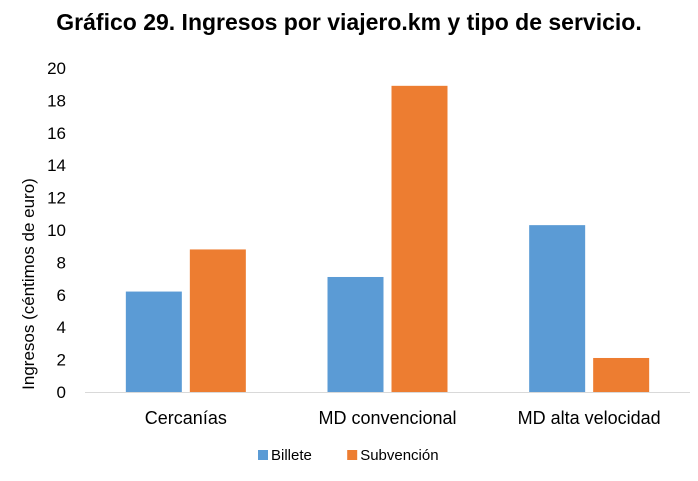 This screenshot has width=698, height=481. I want to click on y-axis-ticks: 0 2 4 6 8 10 12 14 16 18 20, so click(56, 230).